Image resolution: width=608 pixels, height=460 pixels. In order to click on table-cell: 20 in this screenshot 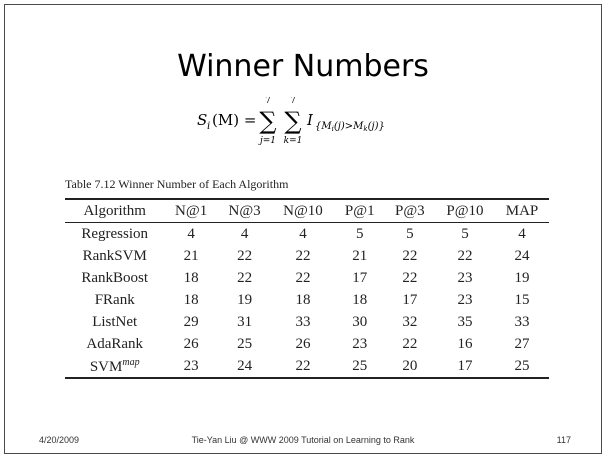, I will do `click(410, 365)`.